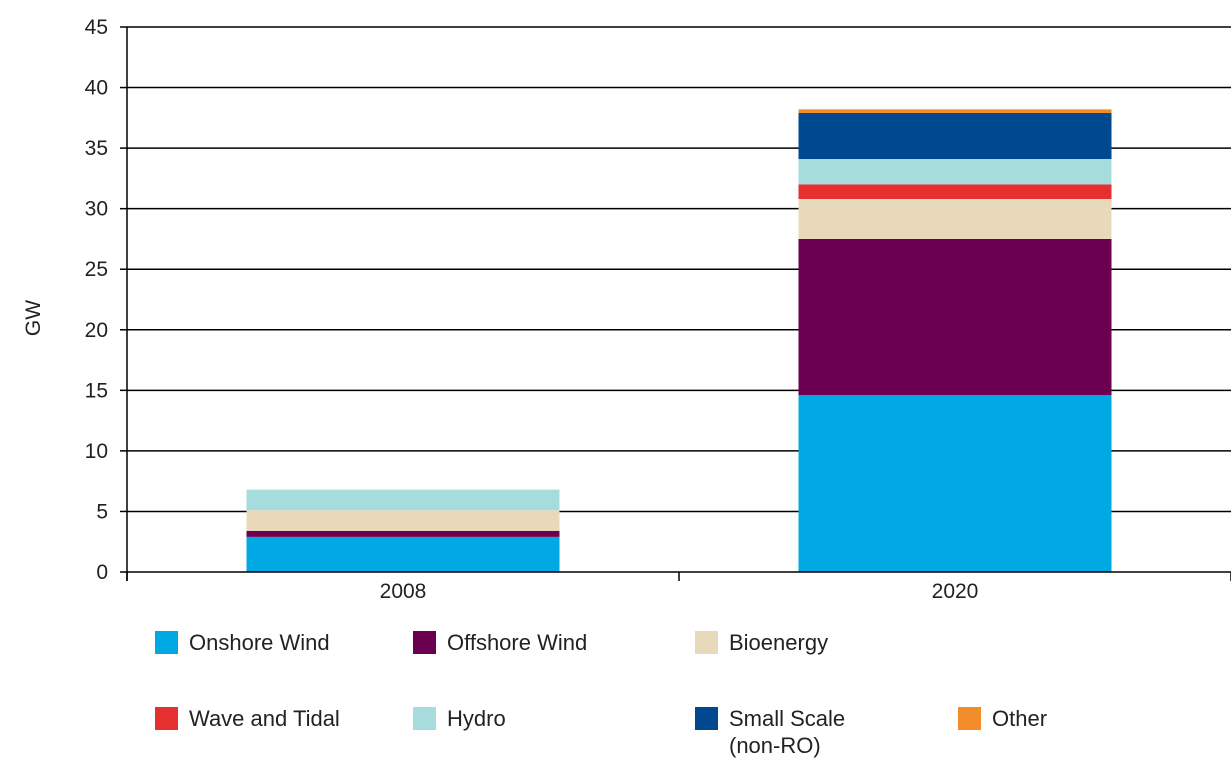 This screenshot has width=1231, height=764. What do you see at coordinates (955, 591) in the screenshot?
I see `x-tick-label: 2020` at bounding box center [955, 591].